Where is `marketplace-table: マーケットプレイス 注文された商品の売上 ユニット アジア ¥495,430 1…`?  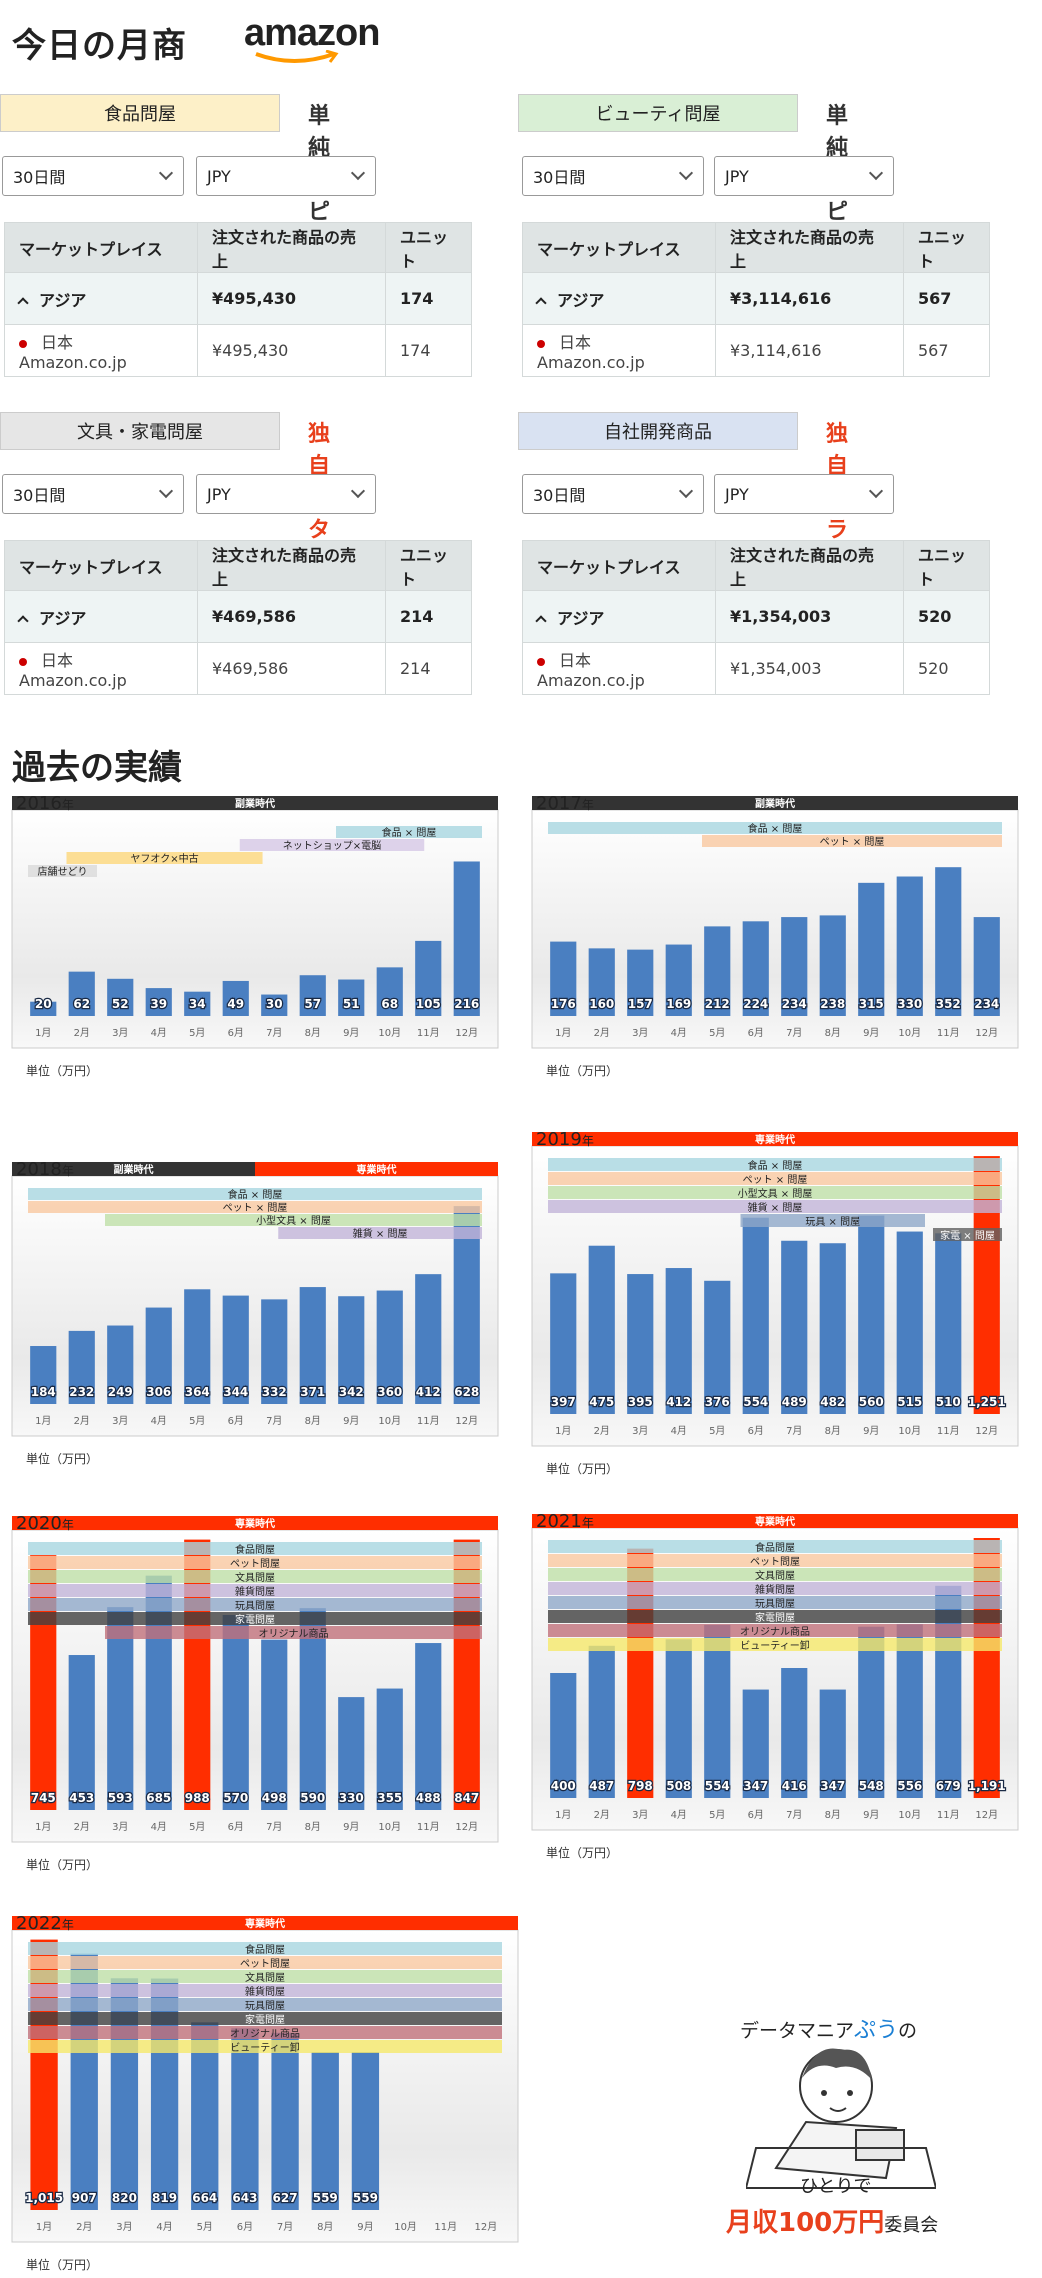
marketplace-table: マーケットプレイス 注文された商品の売上 ユニット アジア ¥495,430 1… is located at coordinates (238, 299).